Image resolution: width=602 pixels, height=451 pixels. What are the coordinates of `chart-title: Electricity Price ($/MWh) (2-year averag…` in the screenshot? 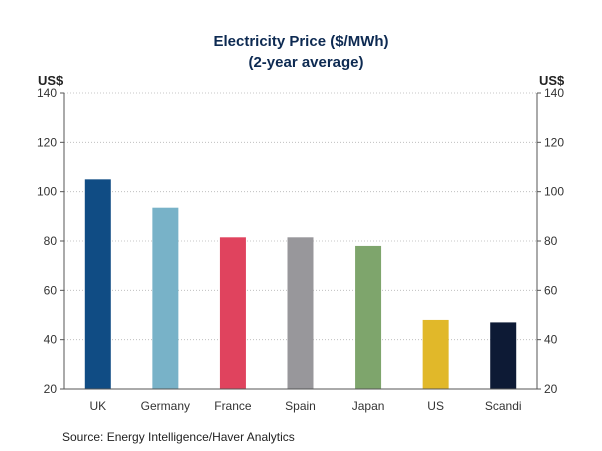 It's located at (301, 52).